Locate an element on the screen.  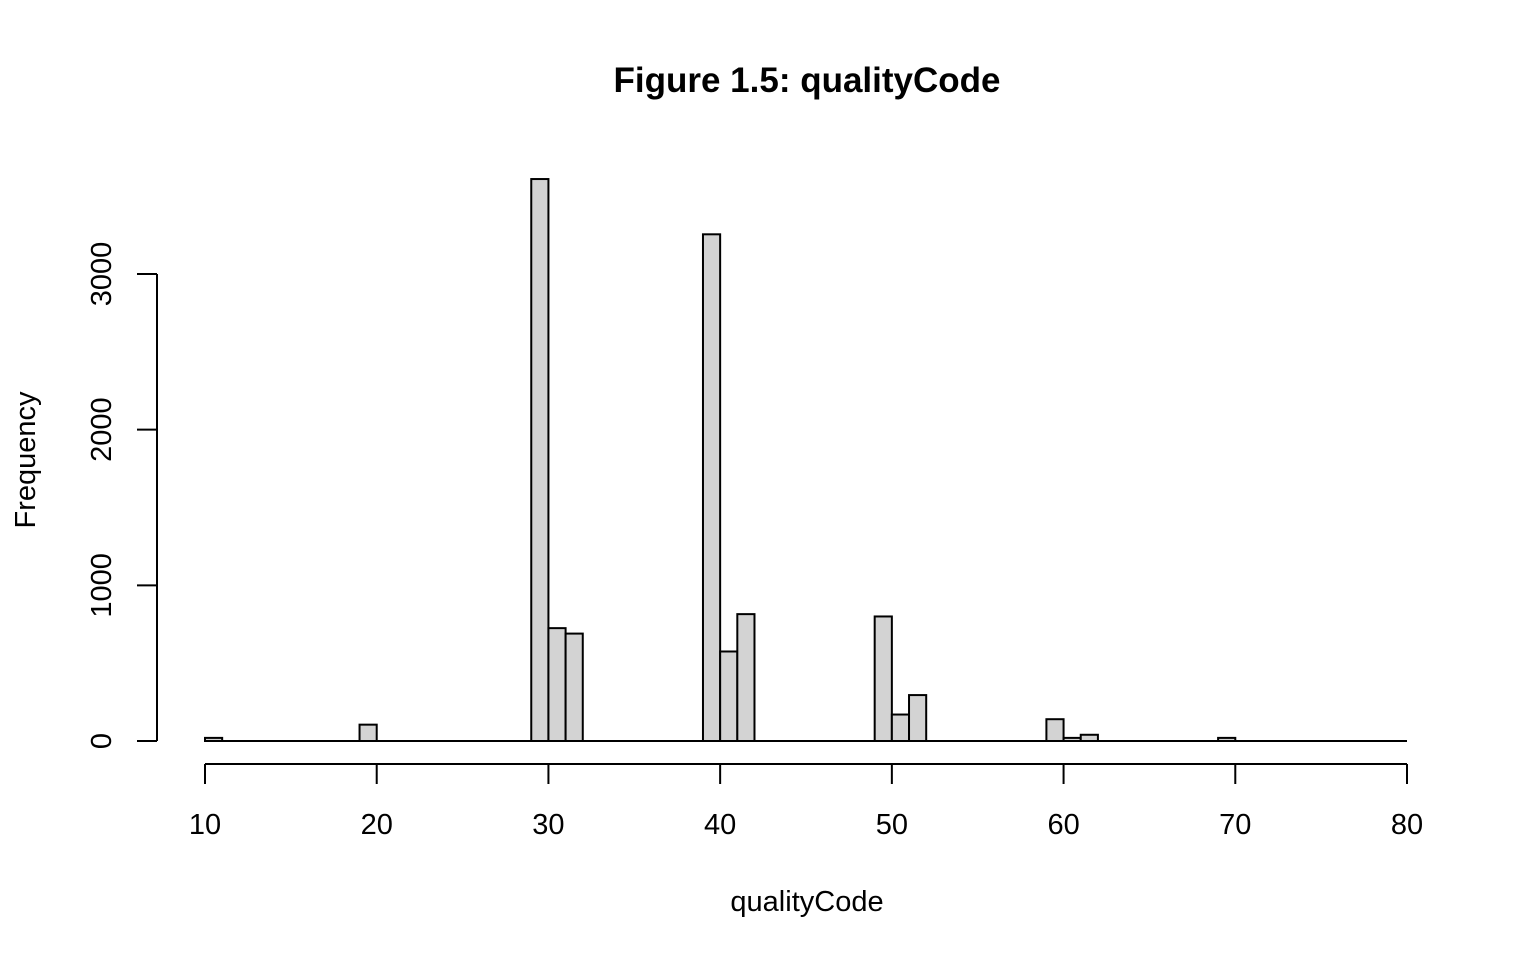
y-axis-ticks: 0 1000 2000 3000 is located at coordinates (121, 495).